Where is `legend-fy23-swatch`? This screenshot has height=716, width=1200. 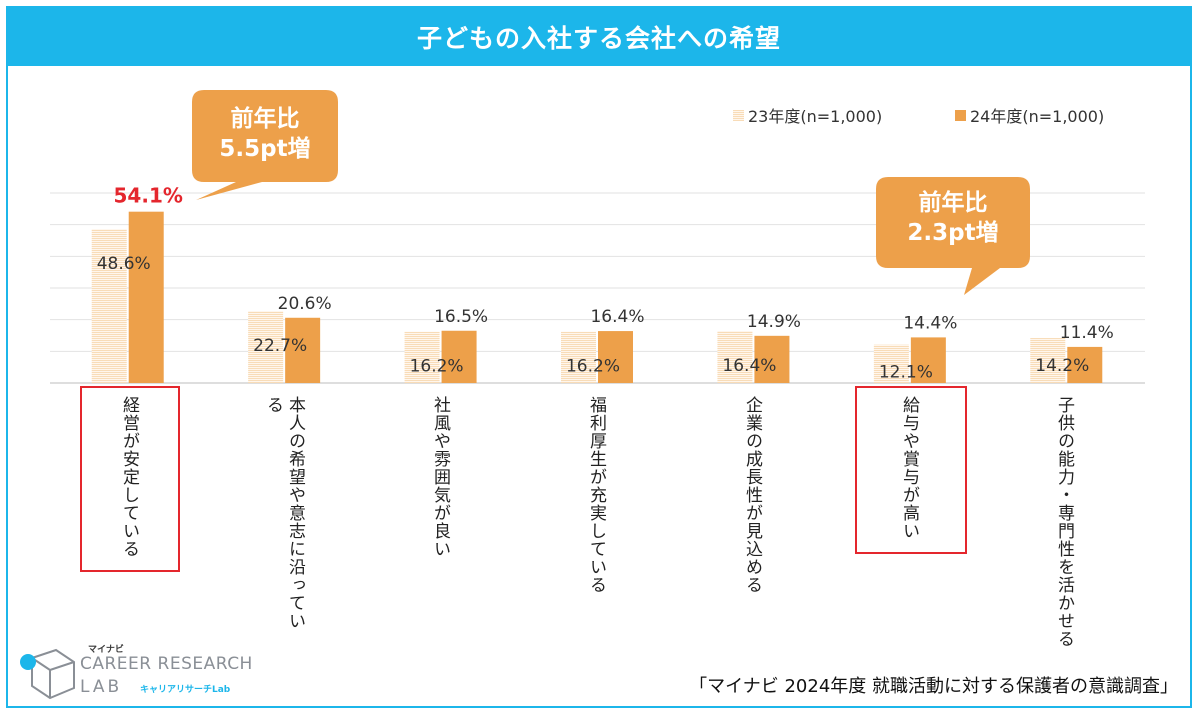 legend-fy23-swatch is located at coordinates (738, 115).